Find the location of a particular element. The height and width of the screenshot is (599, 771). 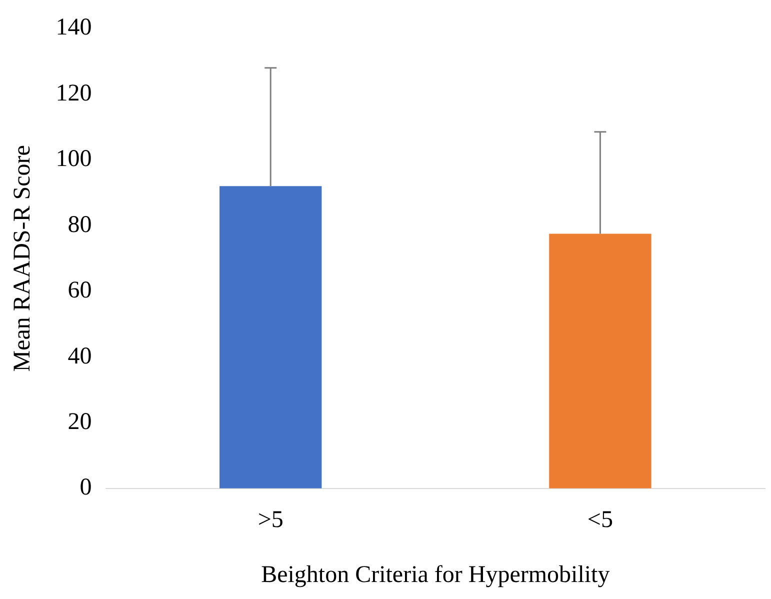

y-tick-label: 60 is located at coordinates (80, 291).